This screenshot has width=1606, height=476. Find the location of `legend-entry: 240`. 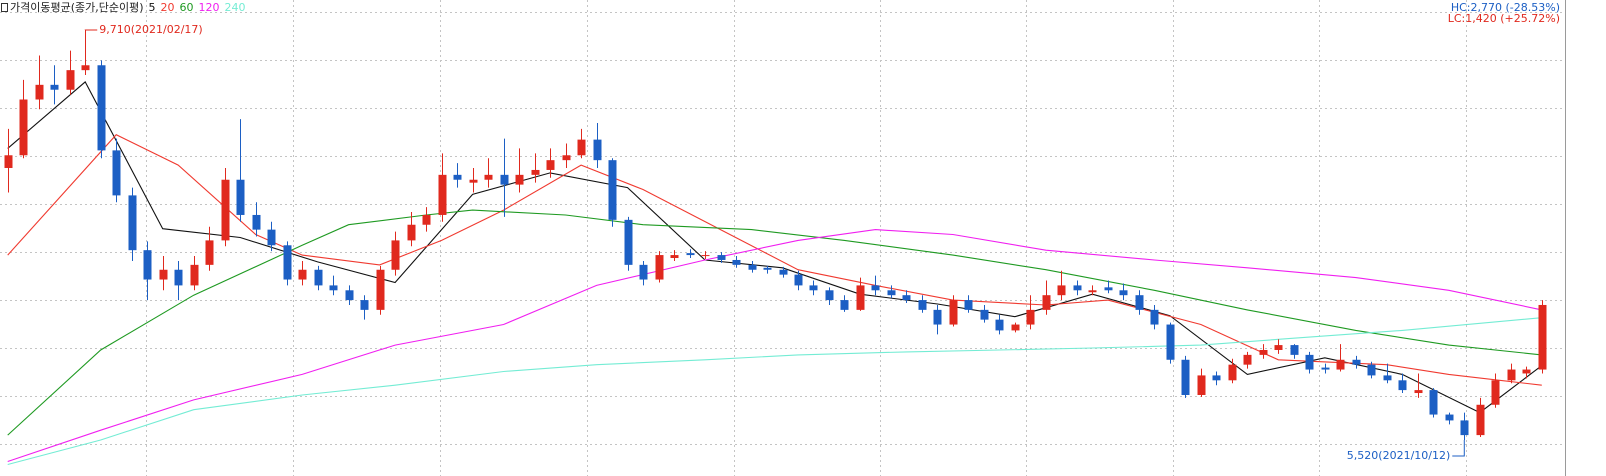

legend-entry: 240 is located at coordinates (235, 7).